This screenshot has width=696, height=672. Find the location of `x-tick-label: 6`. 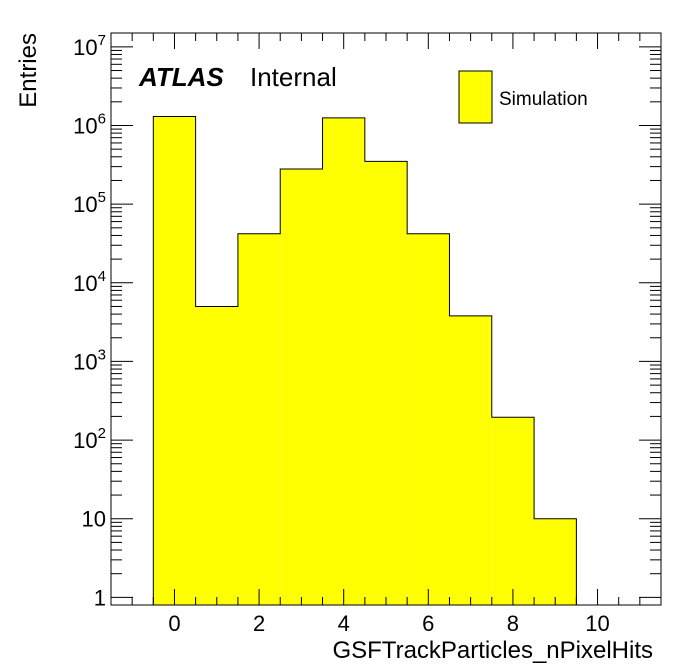

x-tick-label: 6 is located at coordinates (428, 623).